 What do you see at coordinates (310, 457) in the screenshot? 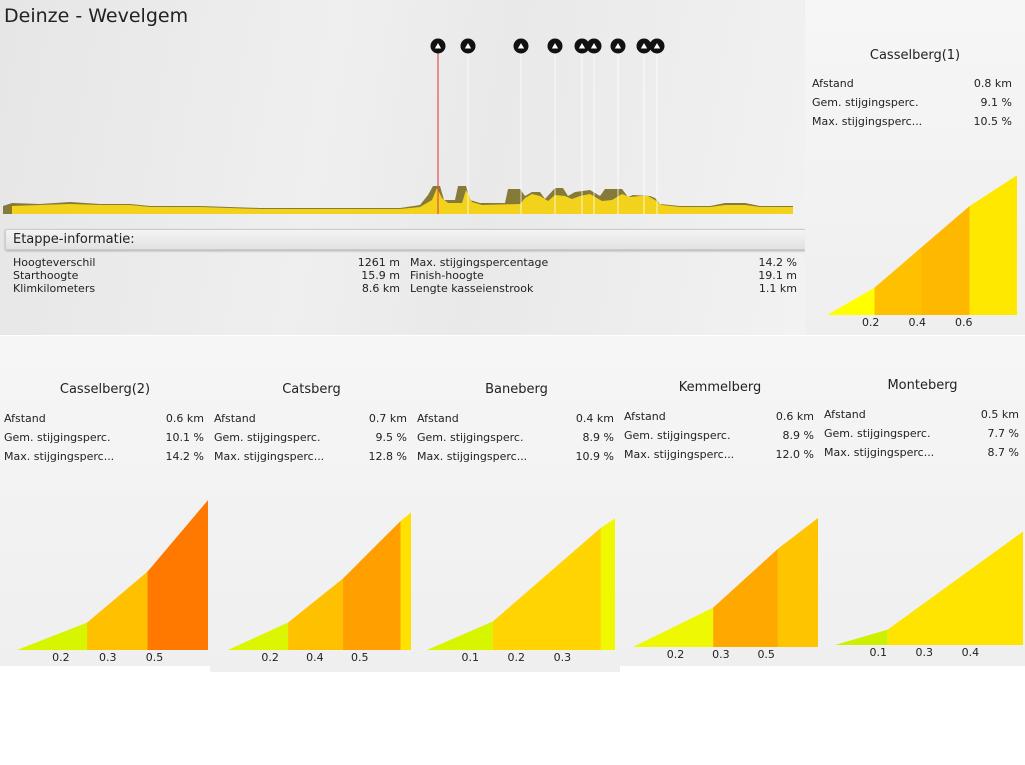
I see `climb-stat-row: Max. stijgingsperc... 12.8 %` at bounding box center [310, 457].